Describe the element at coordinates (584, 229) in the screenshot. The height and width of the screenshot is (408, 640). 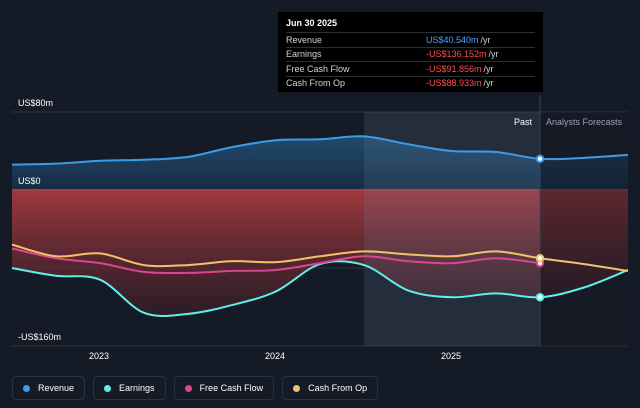
I see `forecast-shade` at that location.